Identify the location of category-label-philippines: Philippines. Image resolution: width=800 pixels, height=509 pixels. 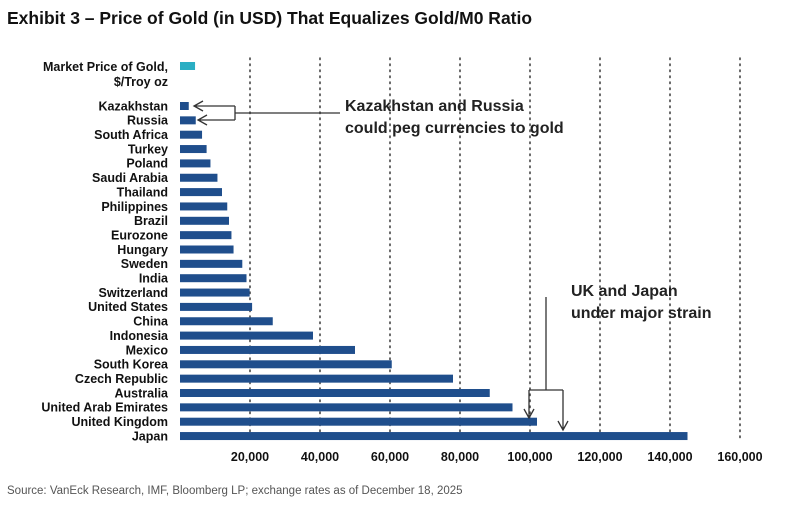
(134, 207).